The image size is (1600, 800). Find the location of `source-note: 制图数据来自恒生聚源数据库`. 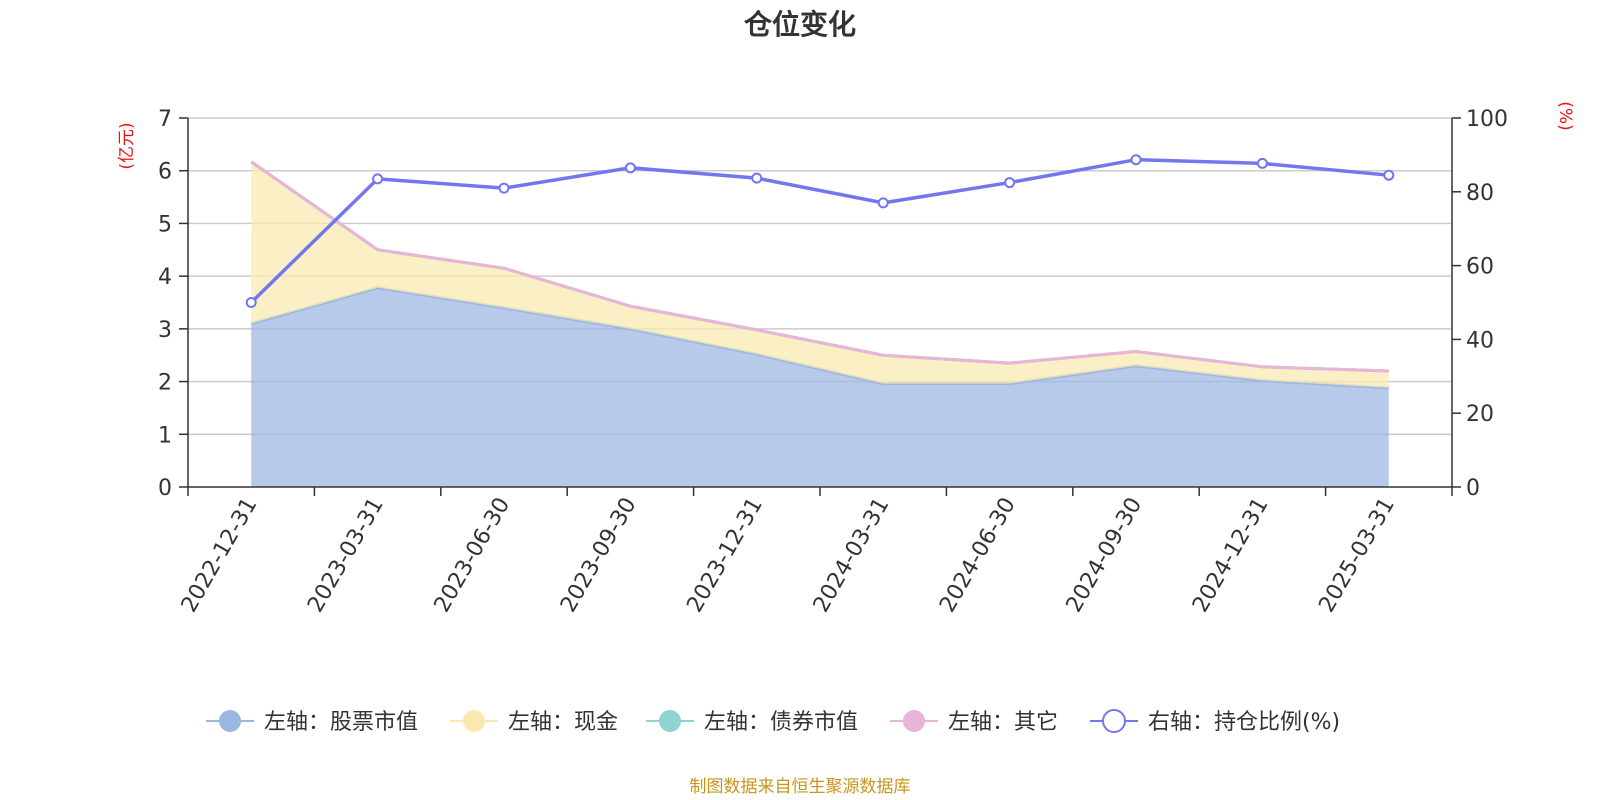

source-note: 制图数据来自恒生聚源数据库 is located at coordinates (800, 787).